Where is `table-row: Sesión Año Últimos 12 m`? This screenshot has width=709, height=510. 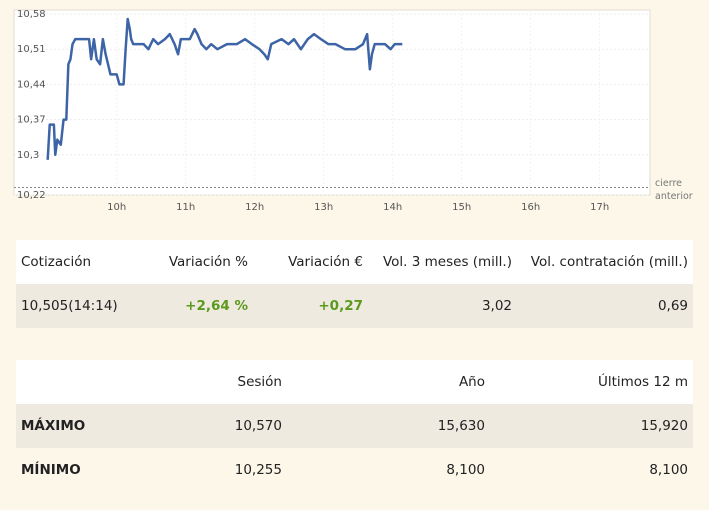
table-row: Sesión Año Últimos 12 m is located at coordinates (354, 382).